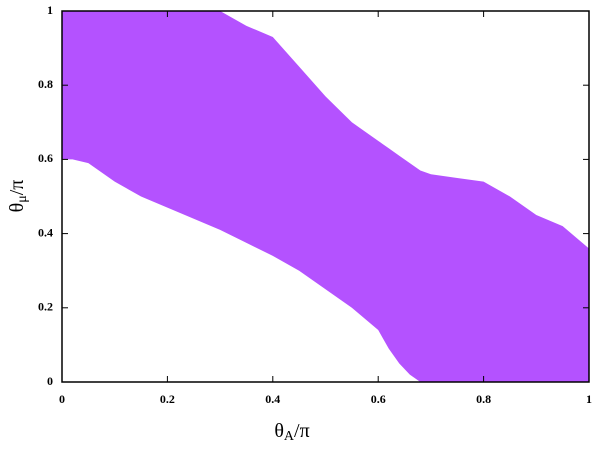  I want to click on x-tick-label: 0.8, so click(483, 399).